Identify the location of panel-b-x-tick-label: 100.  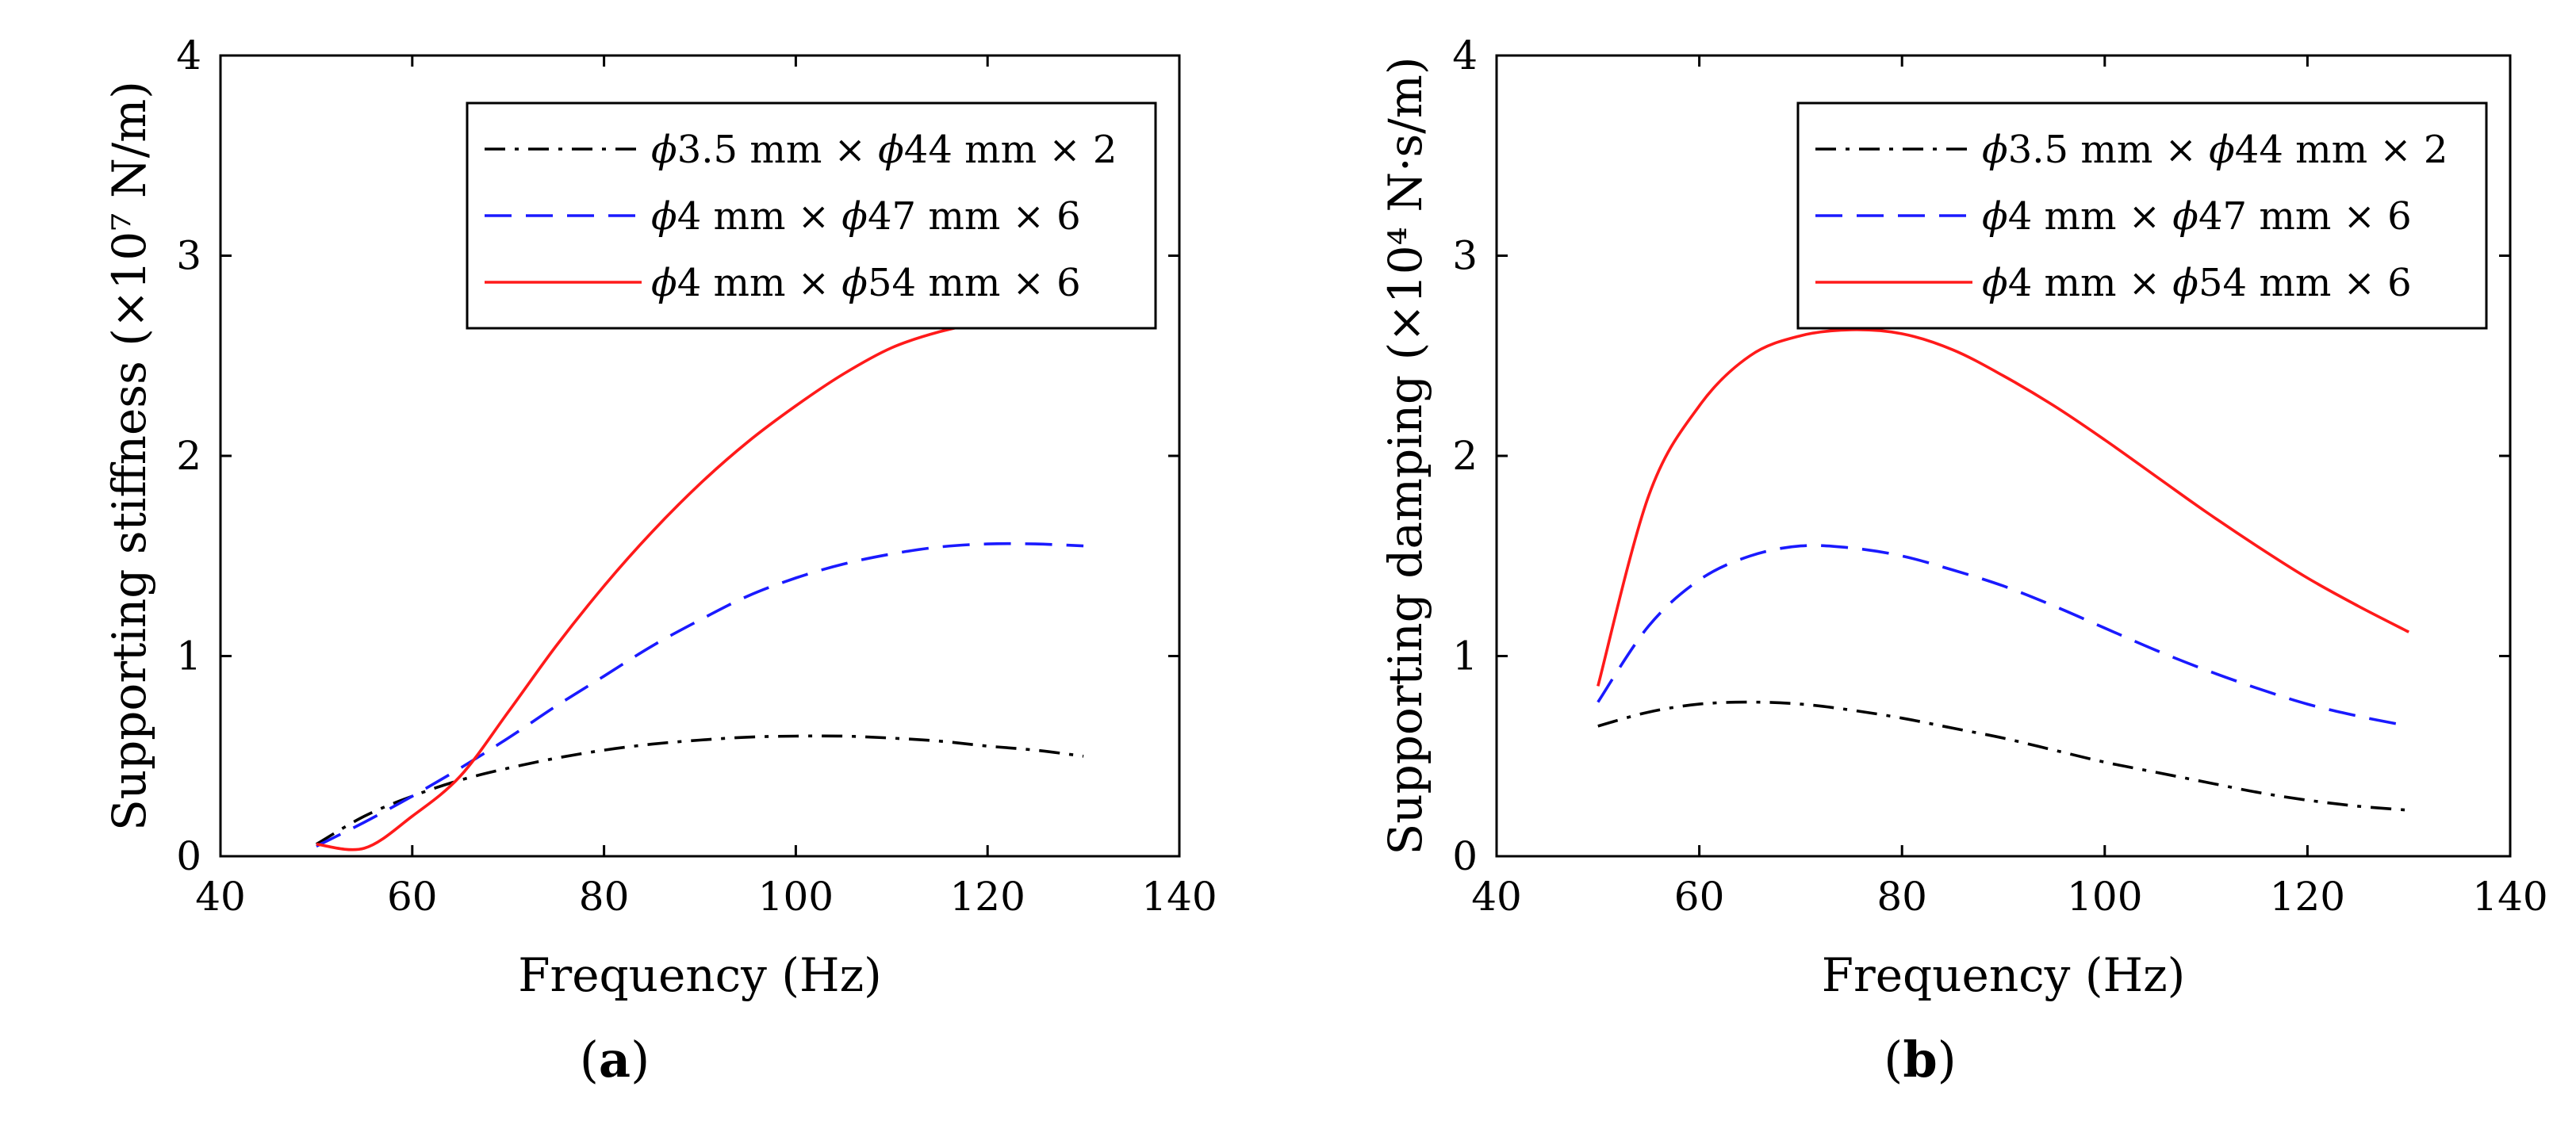
(2104, 897).